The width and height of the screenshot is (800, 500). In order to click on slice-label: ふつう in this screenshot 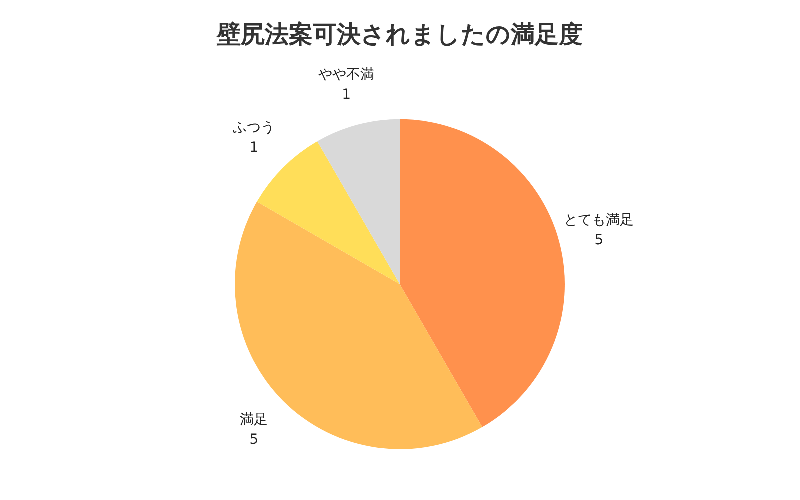, I will do `click(254, 128)`.